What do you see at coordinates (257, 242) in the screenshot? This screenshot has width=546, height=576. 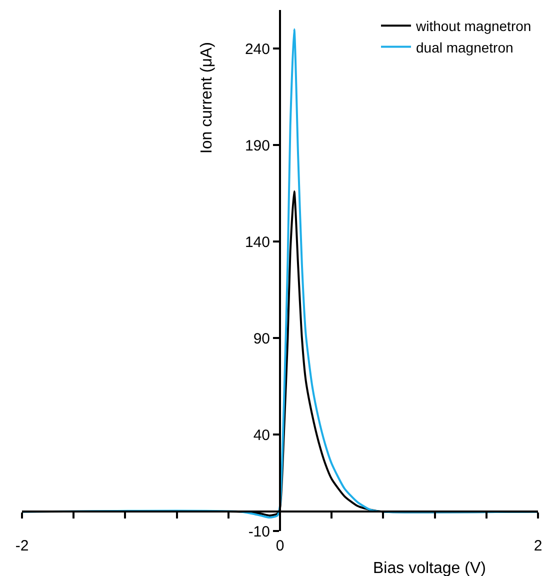 I see `y-tick-label: 140` at bounding box center [257, 242].